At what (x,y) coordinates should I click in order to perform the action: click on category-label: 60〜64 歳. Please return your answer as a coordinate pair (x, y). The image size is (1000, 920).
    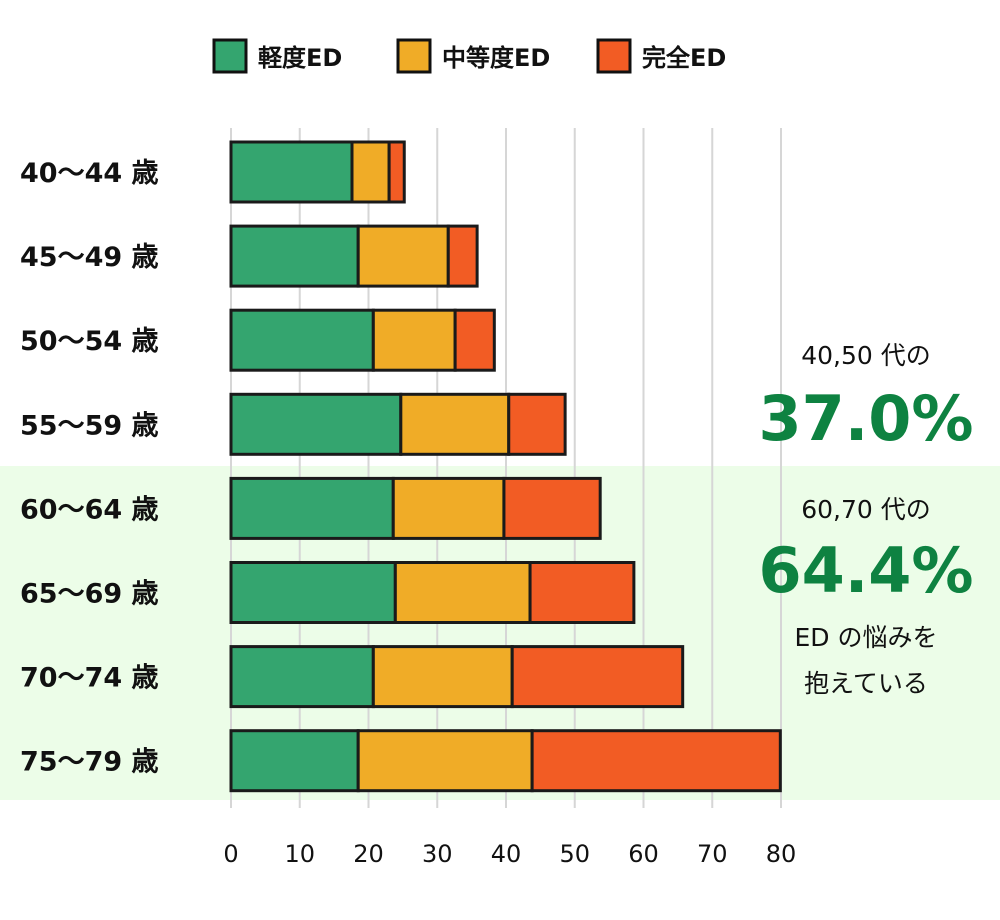
    Looking at the image, I should click on (89, 509).